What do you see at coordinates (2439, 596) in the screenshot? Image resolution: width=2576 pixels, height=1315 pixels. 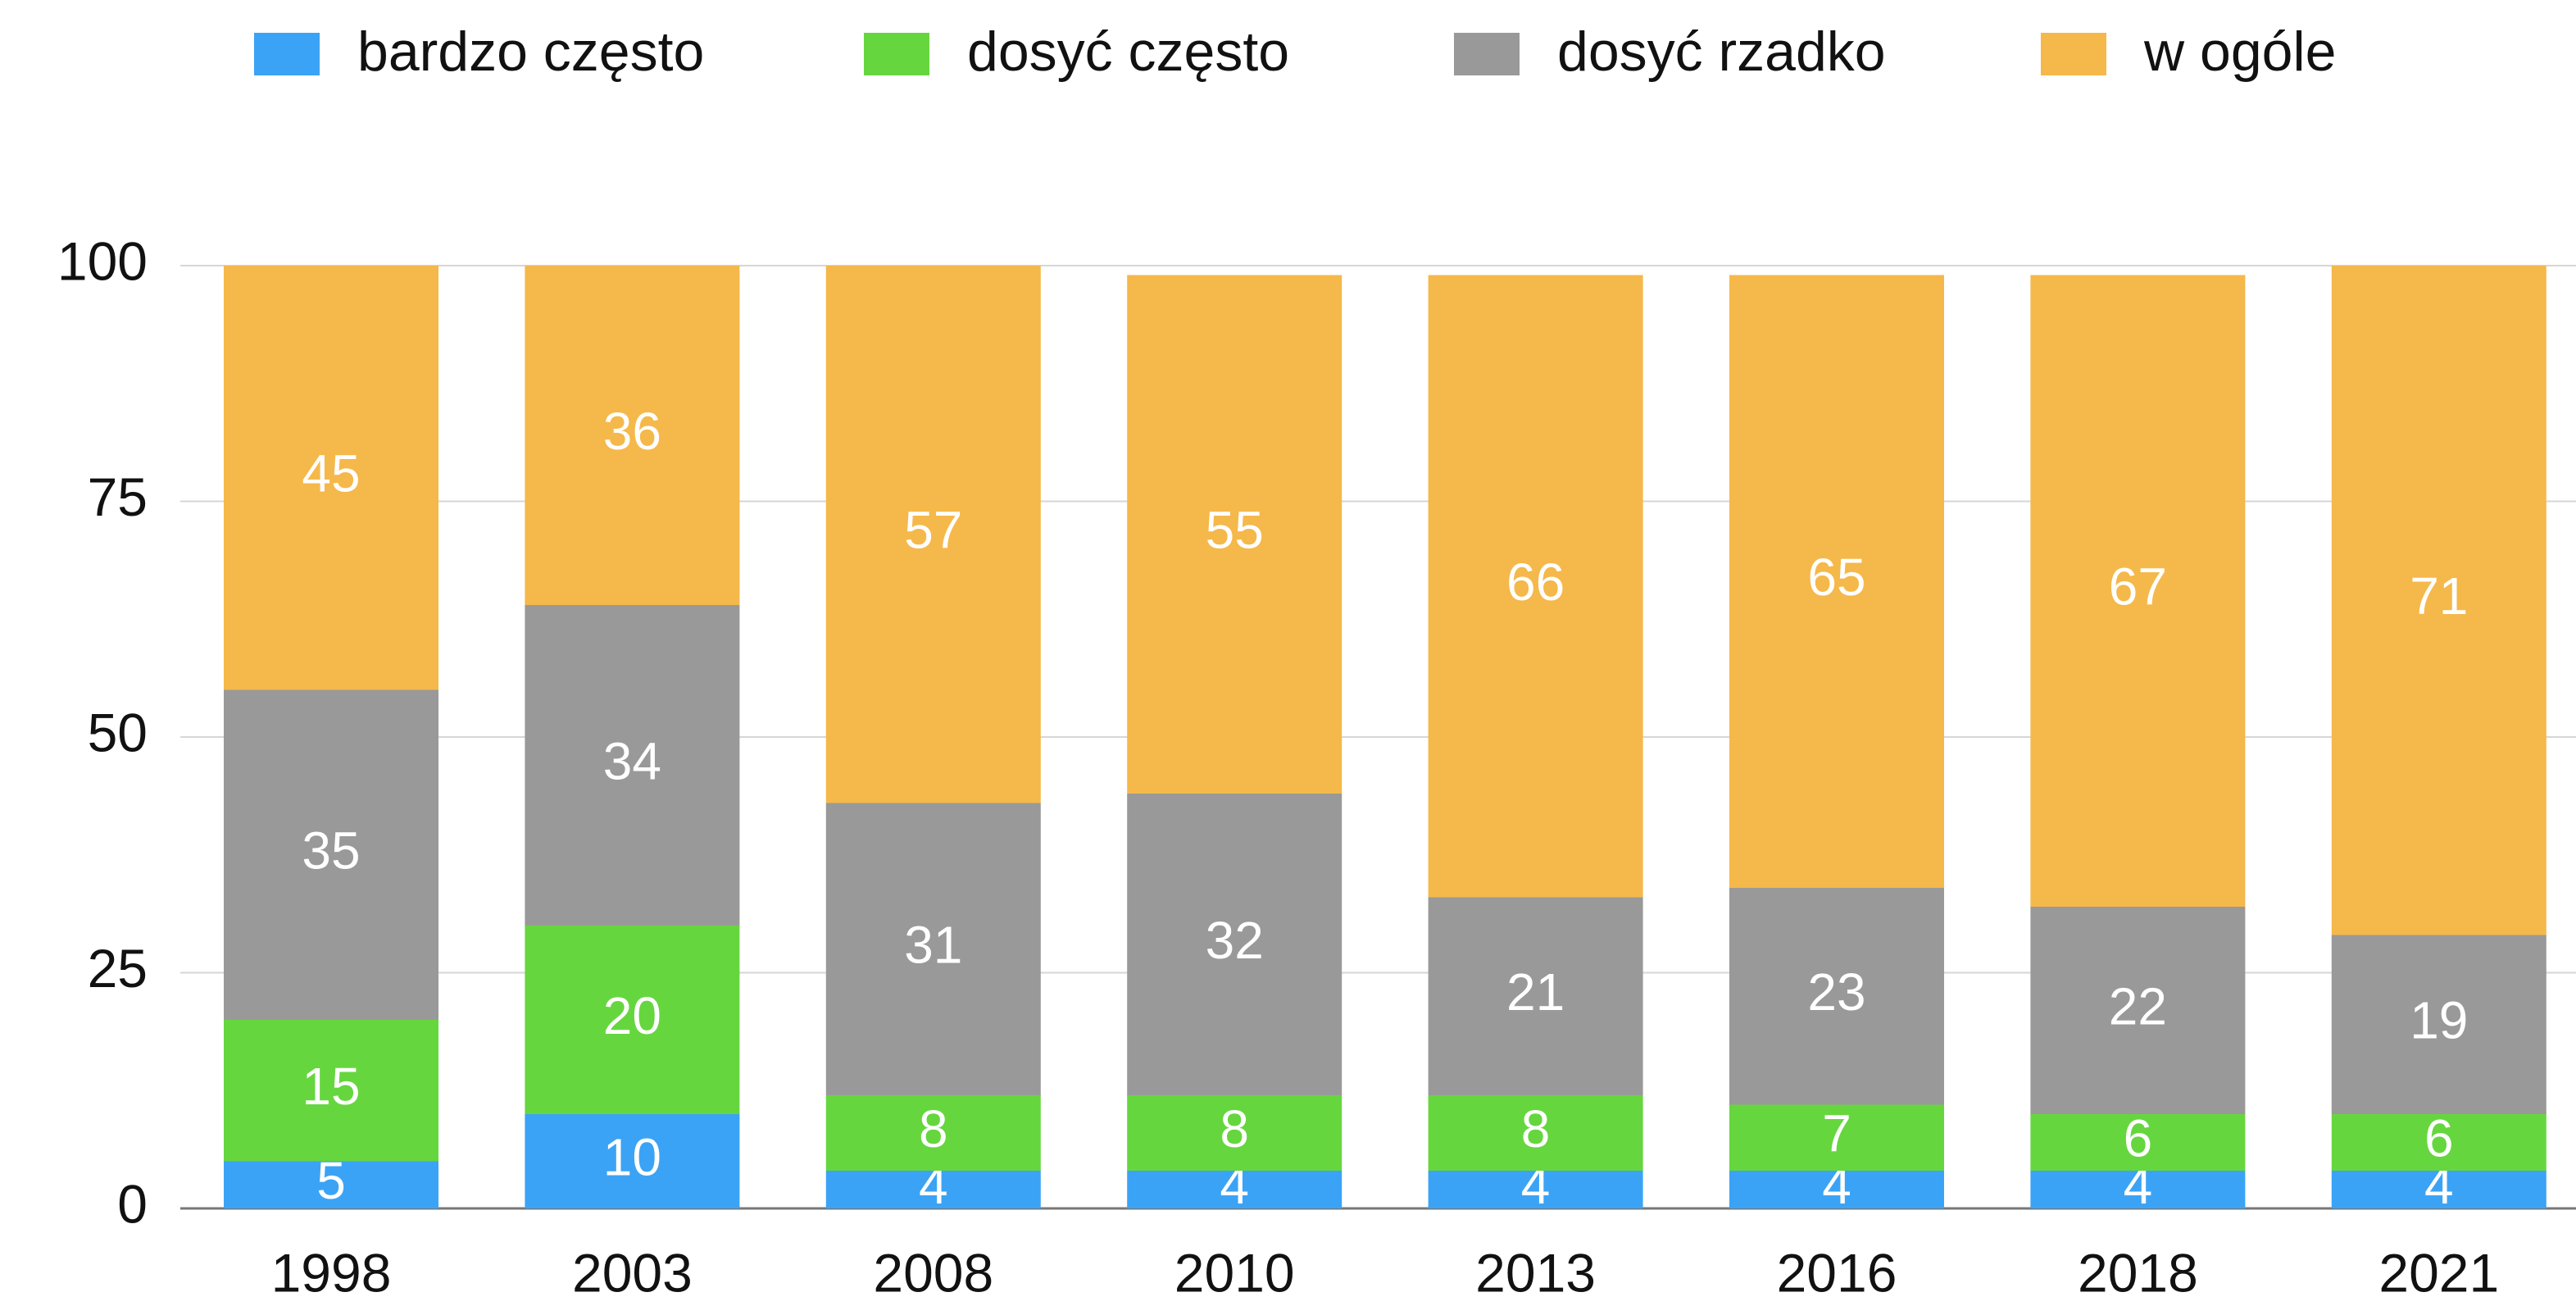 I see `data-label: 71` at bounding box center [2439, 596].